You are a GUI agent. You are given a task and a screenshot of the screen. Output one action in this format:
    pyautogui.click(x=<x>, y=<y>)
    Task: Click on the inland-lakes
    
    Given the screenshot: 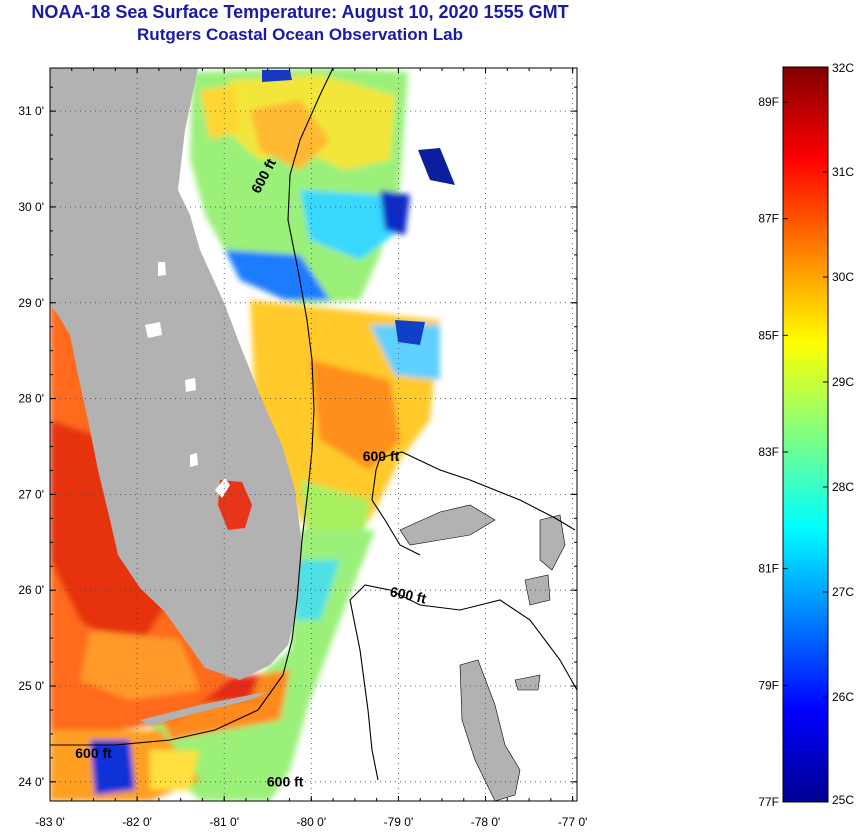 What is the action you would take?
    pyautogui.click(x=171, y=364)
    